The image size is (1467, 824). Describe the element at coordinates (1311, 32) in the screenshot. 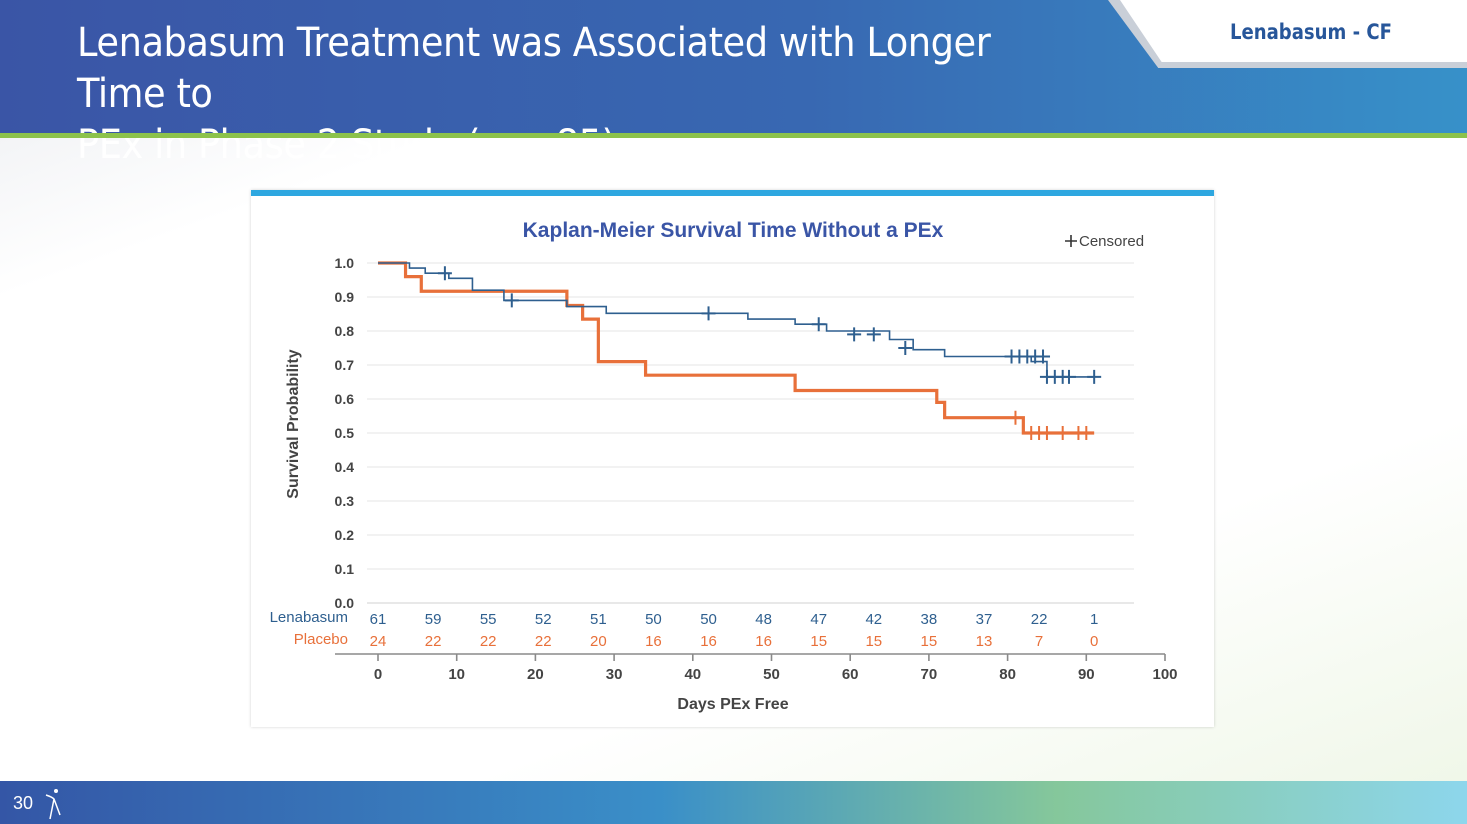

I see `section-tag-label: Lenabasum - CF` at that location.